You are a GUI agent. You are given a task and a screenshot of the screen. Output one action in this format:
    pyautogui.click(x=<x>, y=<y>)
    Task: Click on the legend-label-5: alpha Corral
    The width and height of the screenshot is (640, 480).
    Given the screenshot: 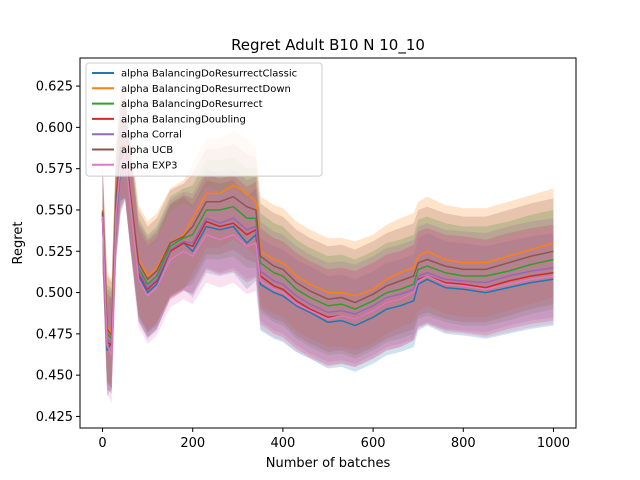 What is the action you would take?
    pyautogui.click(x=151, y=135)
    